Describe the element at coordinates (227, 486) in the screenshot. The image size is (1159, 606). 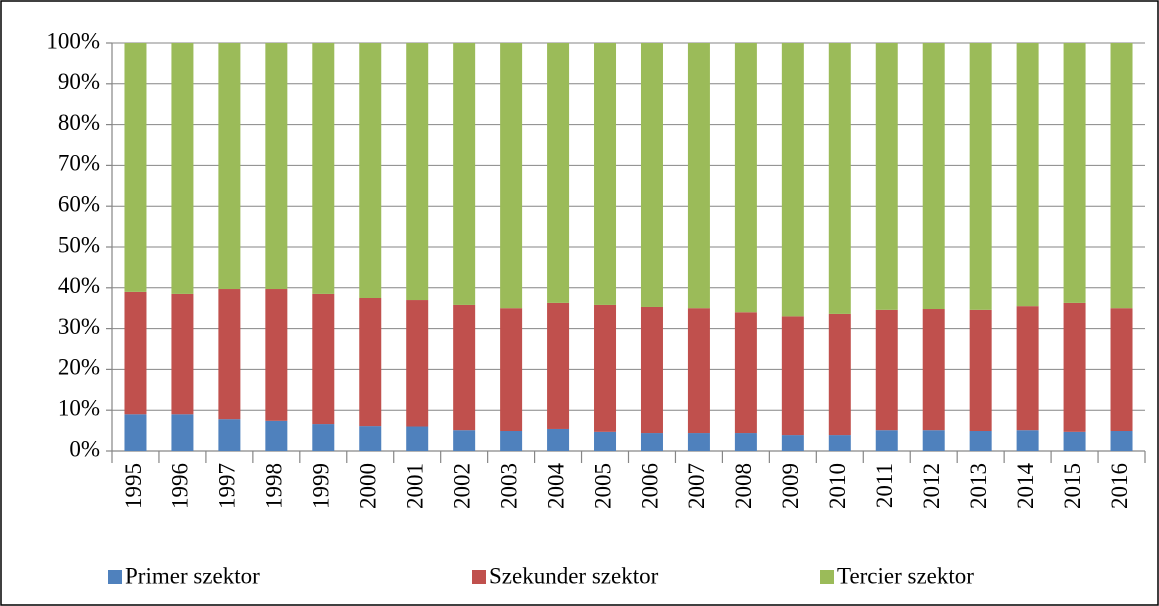
I see `x-tick-label: 1997` at that location.